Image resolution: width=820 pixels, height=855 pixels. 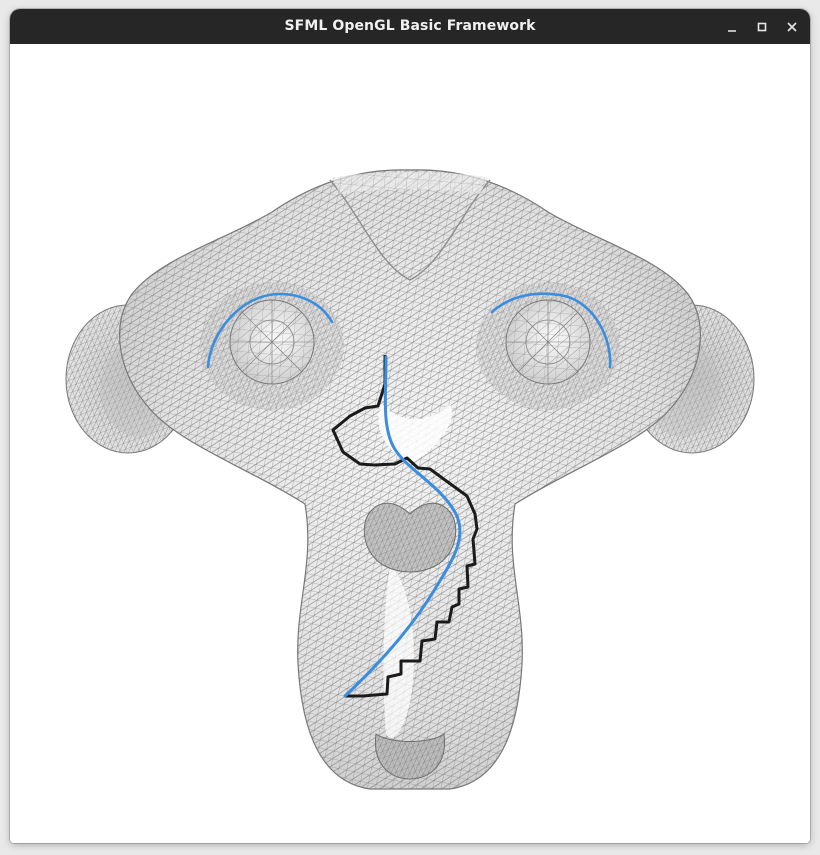 I want to click on muzzle-highlight, so click(x=398, y=651).